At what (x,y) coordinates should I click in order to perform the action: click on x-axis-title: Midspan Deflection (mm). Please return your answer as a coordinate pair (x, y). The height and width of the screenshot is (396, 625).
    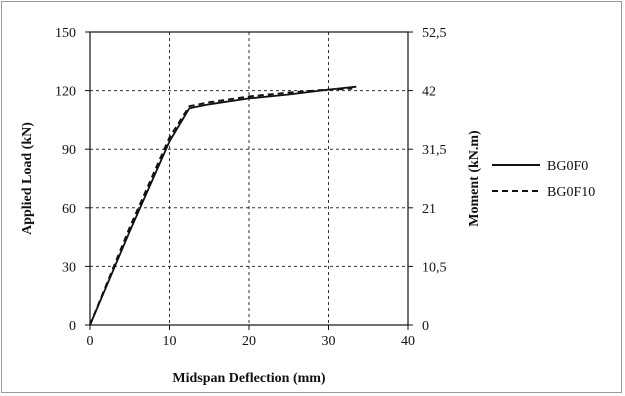
    Looking at the image, I should click on (249, 378).